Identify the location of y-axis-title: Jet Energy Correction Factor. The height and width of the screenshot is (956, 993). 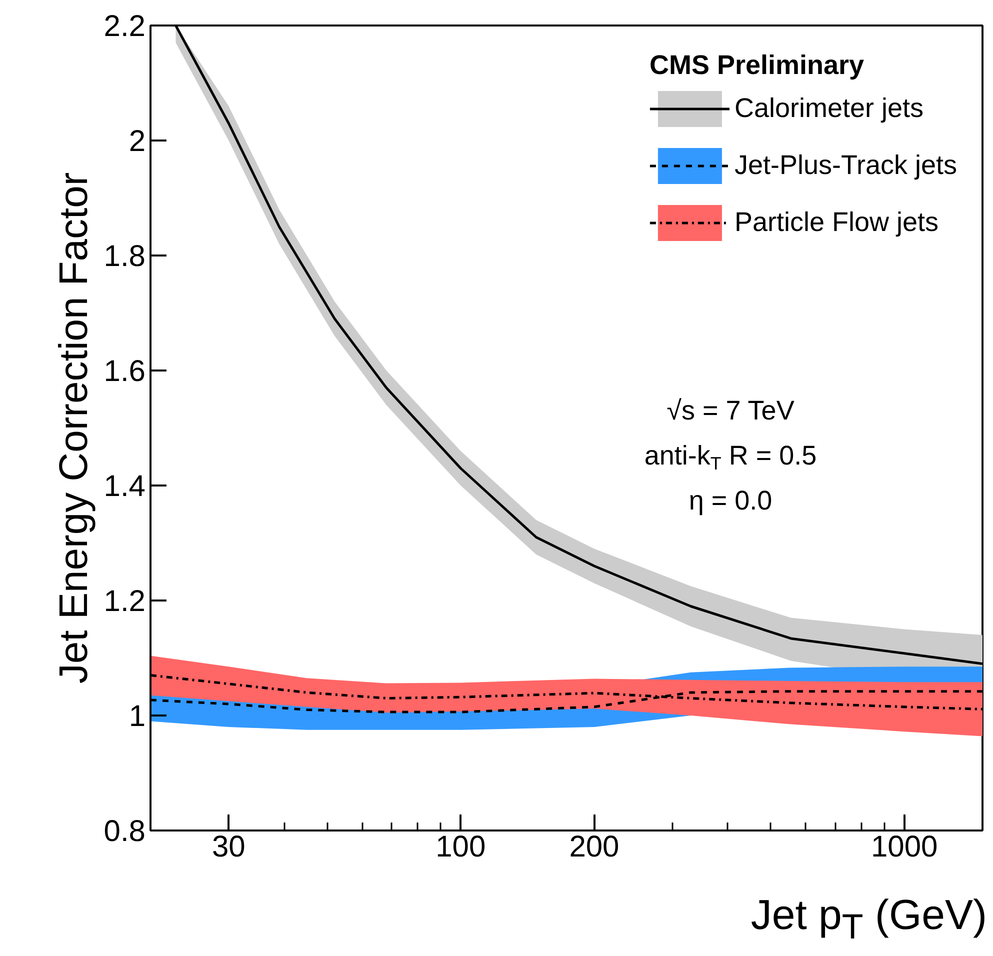
(74, 428).